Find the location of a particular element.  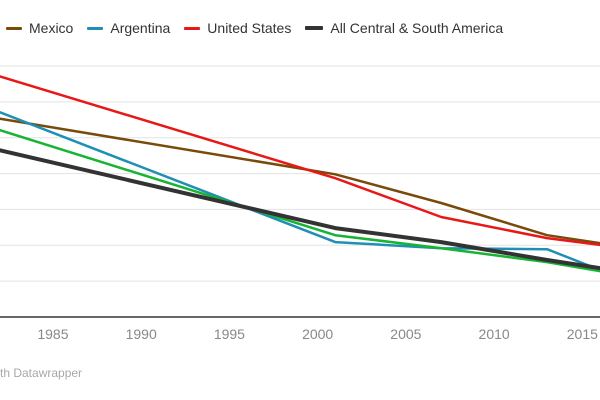

legend-item-all-central-south-america: All Central & South America is located at coordinates (404, 28).